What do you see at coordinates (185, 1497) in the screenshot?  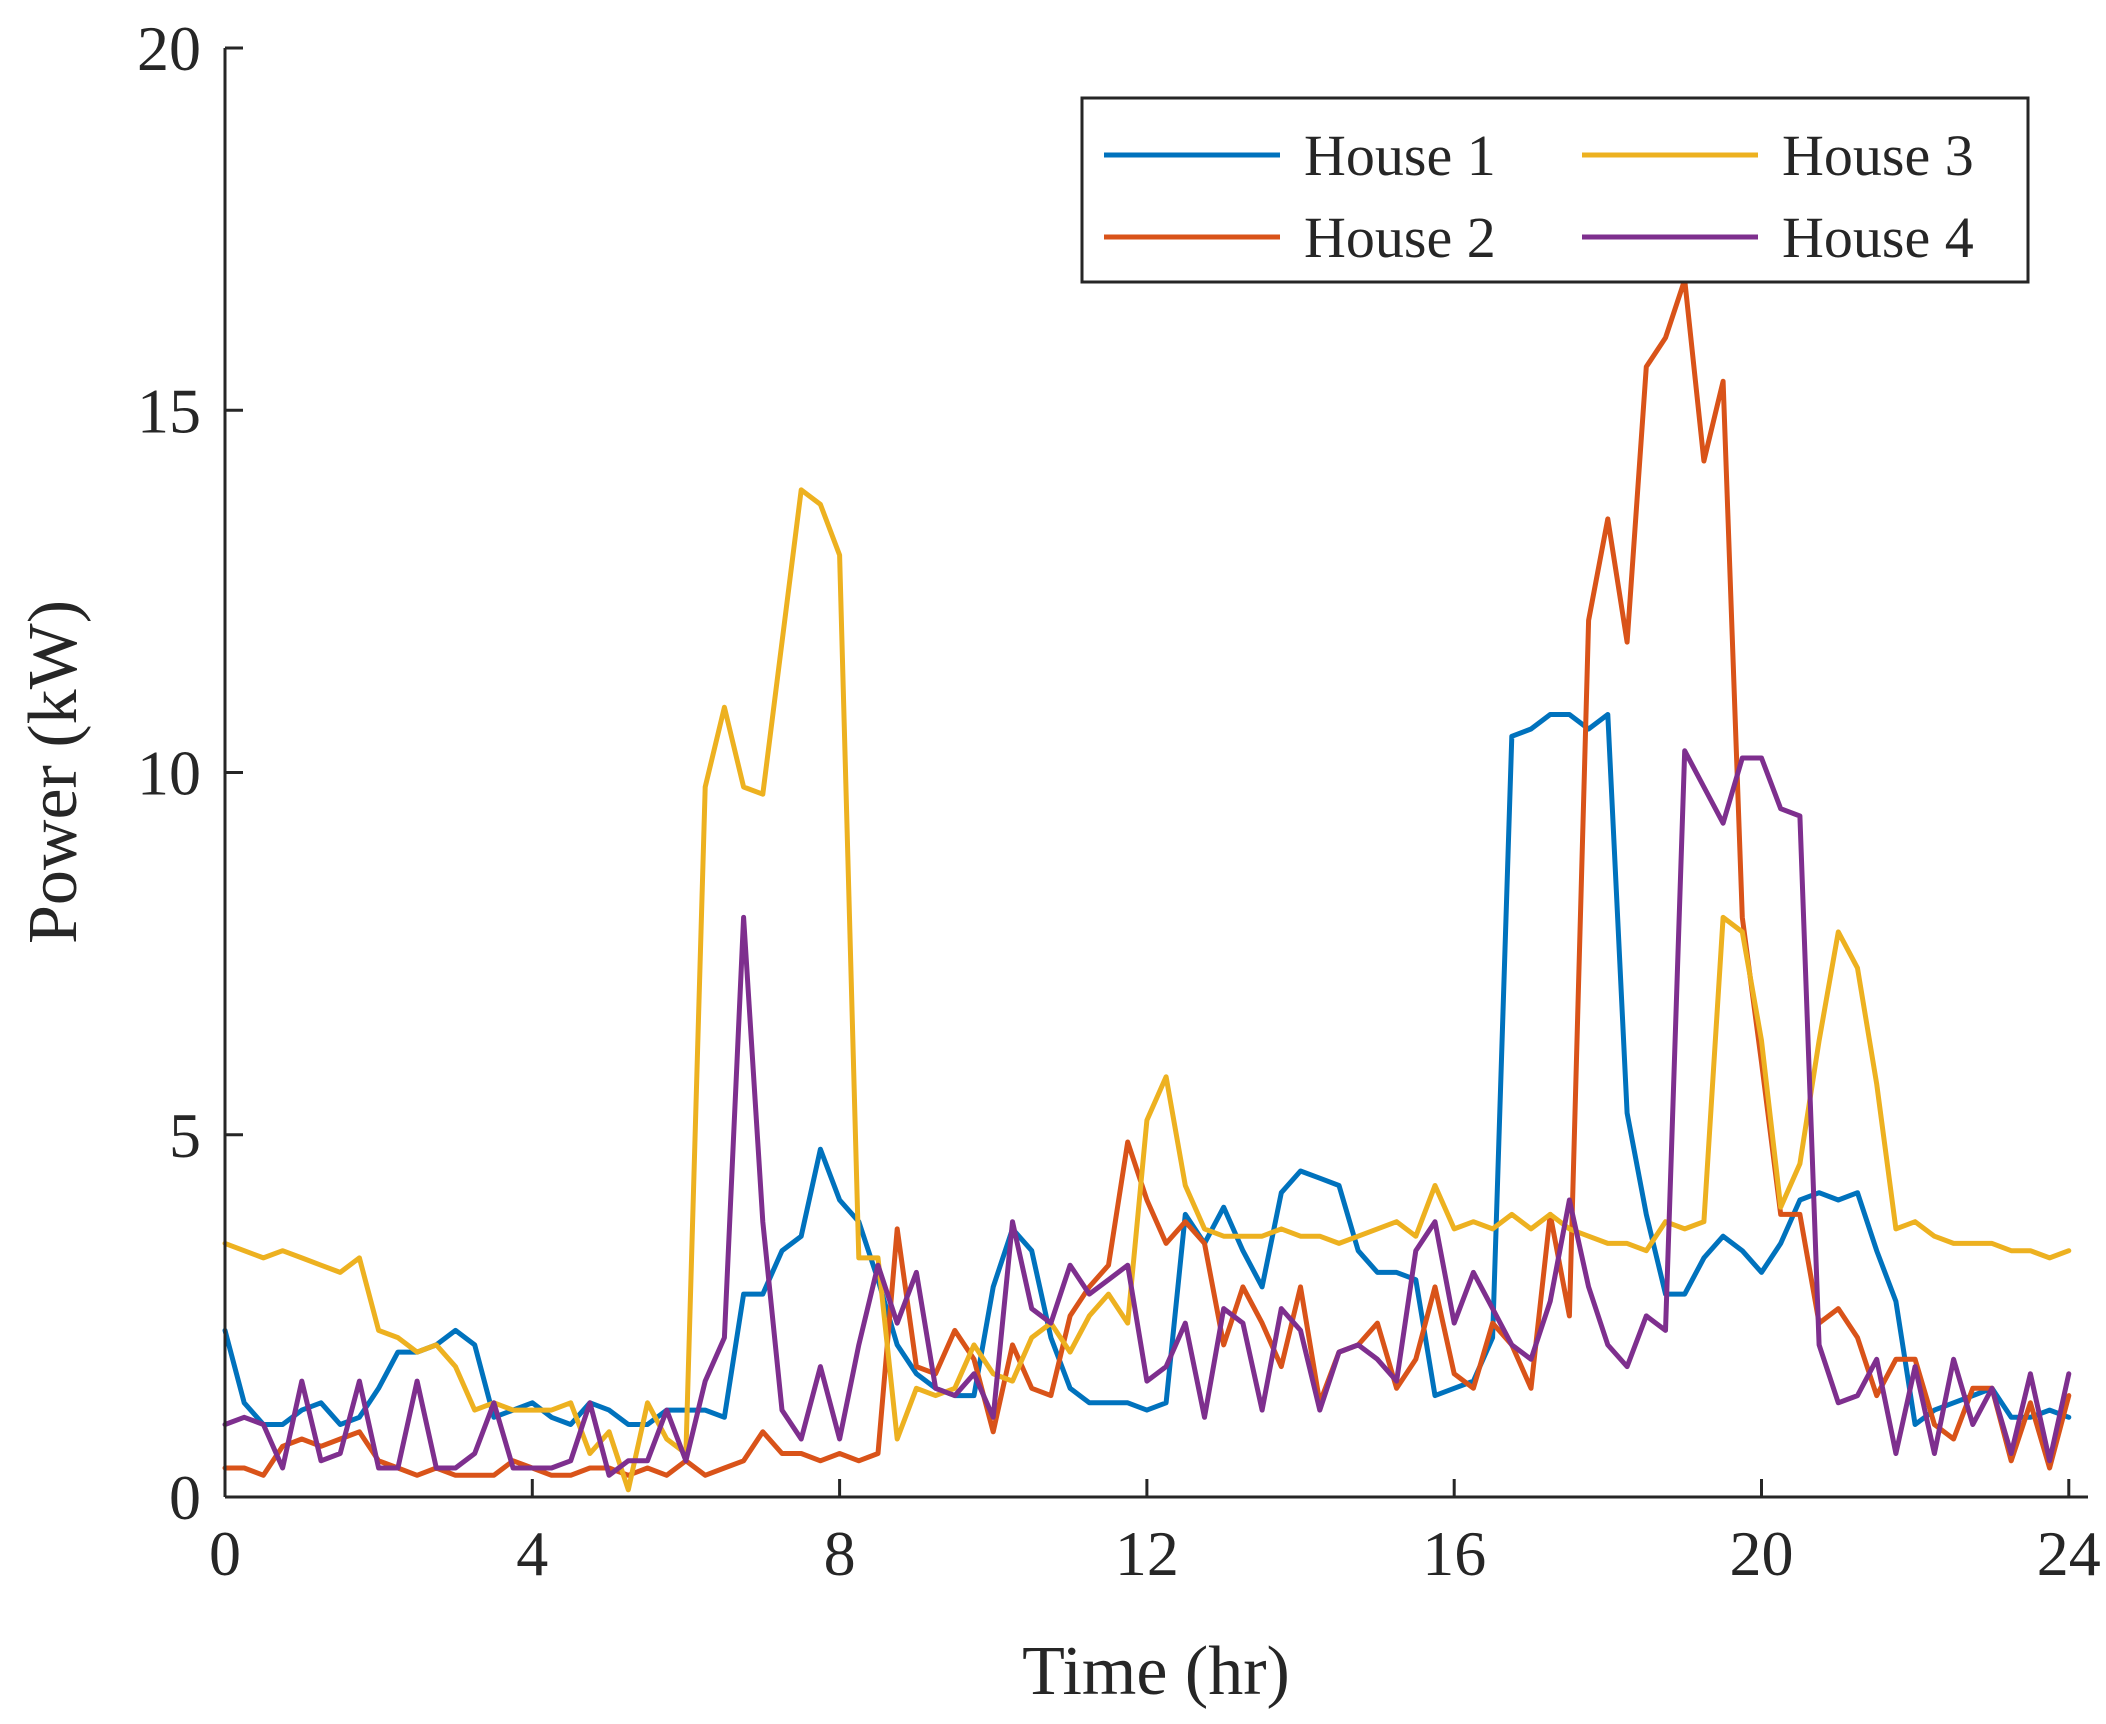 I see `y-tick-label: 0` at bounding box center [185, 1497].